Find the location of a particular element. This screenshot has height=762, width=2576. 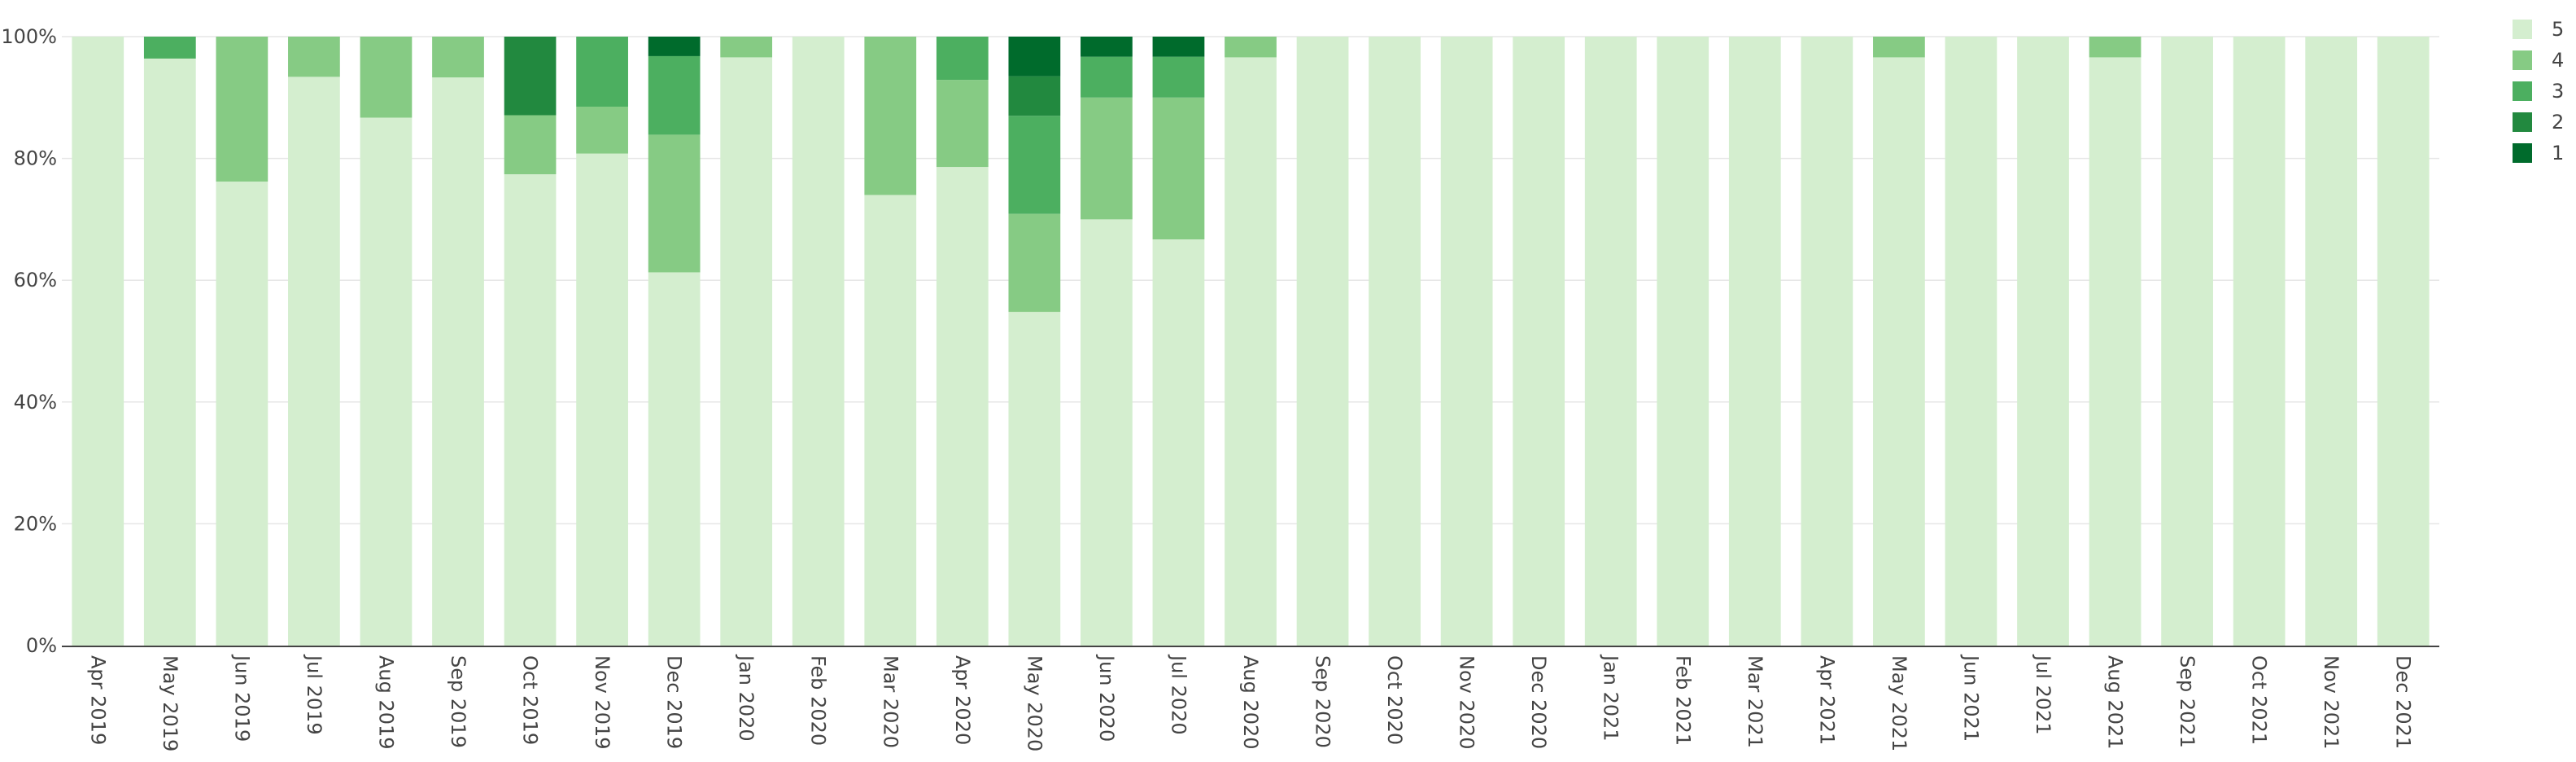

legend-label-5: 5 is located at coordinates (2558, 30).